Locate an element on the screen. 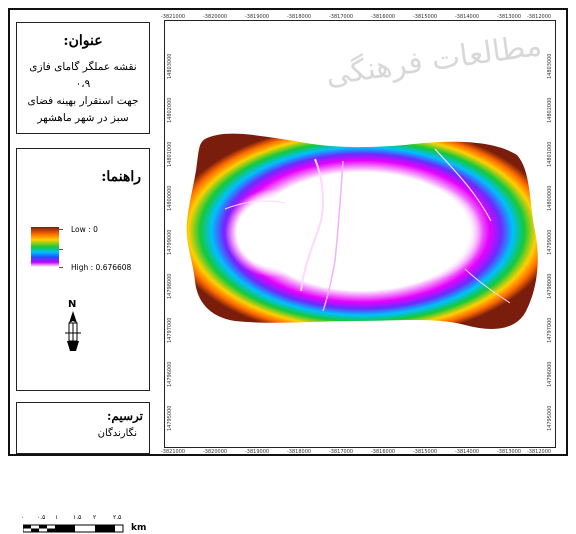  y-tick-left: 14800000 is located at coordinates (170, 198).